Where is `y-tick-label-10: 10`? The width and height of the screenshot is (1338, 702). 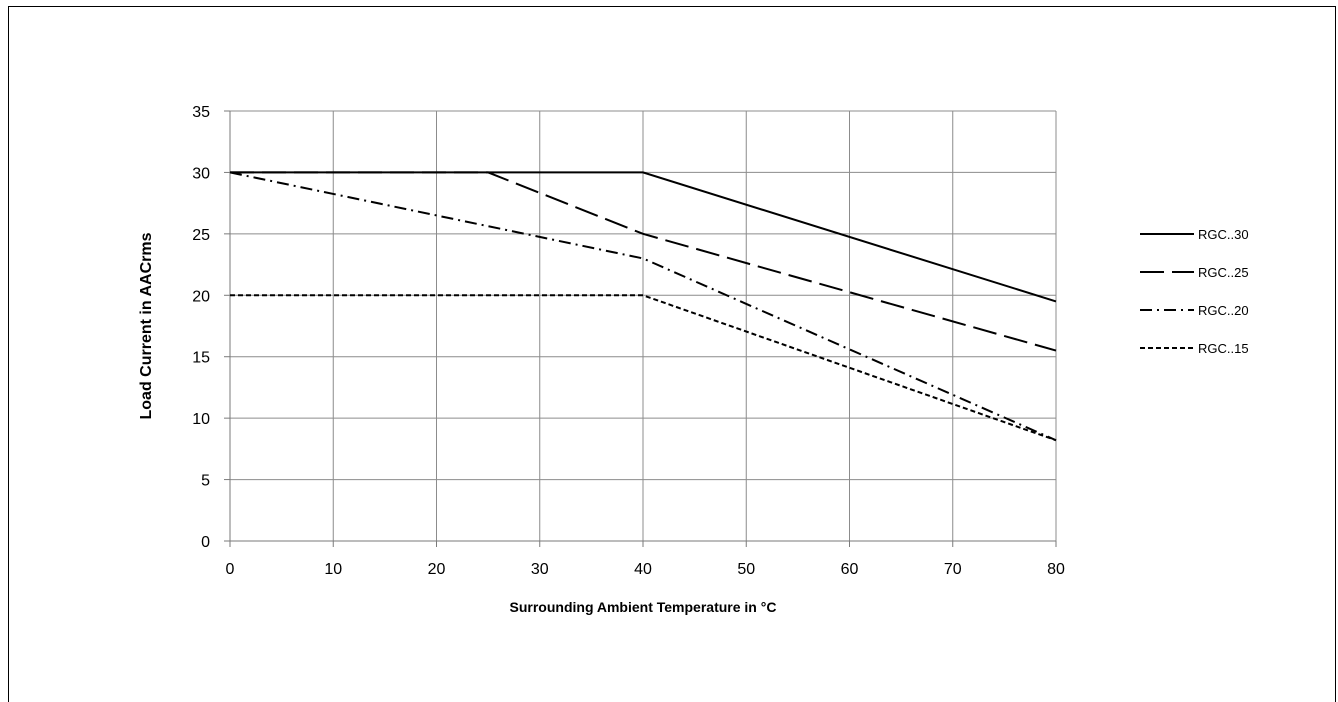
y-tick-label-10: 10 is located at coordinates (201, 419).